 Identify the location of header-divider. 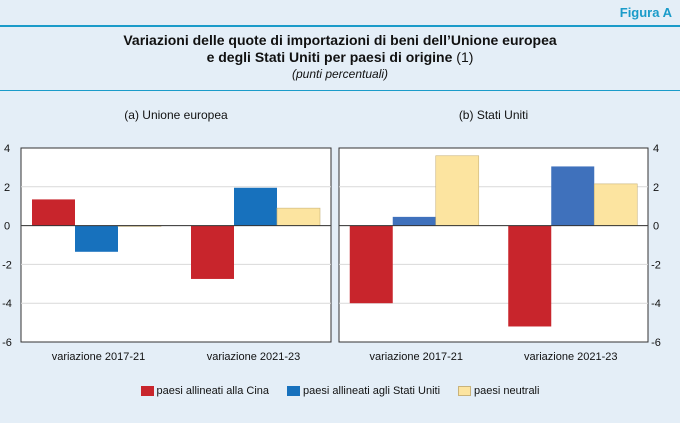
(340, 90).